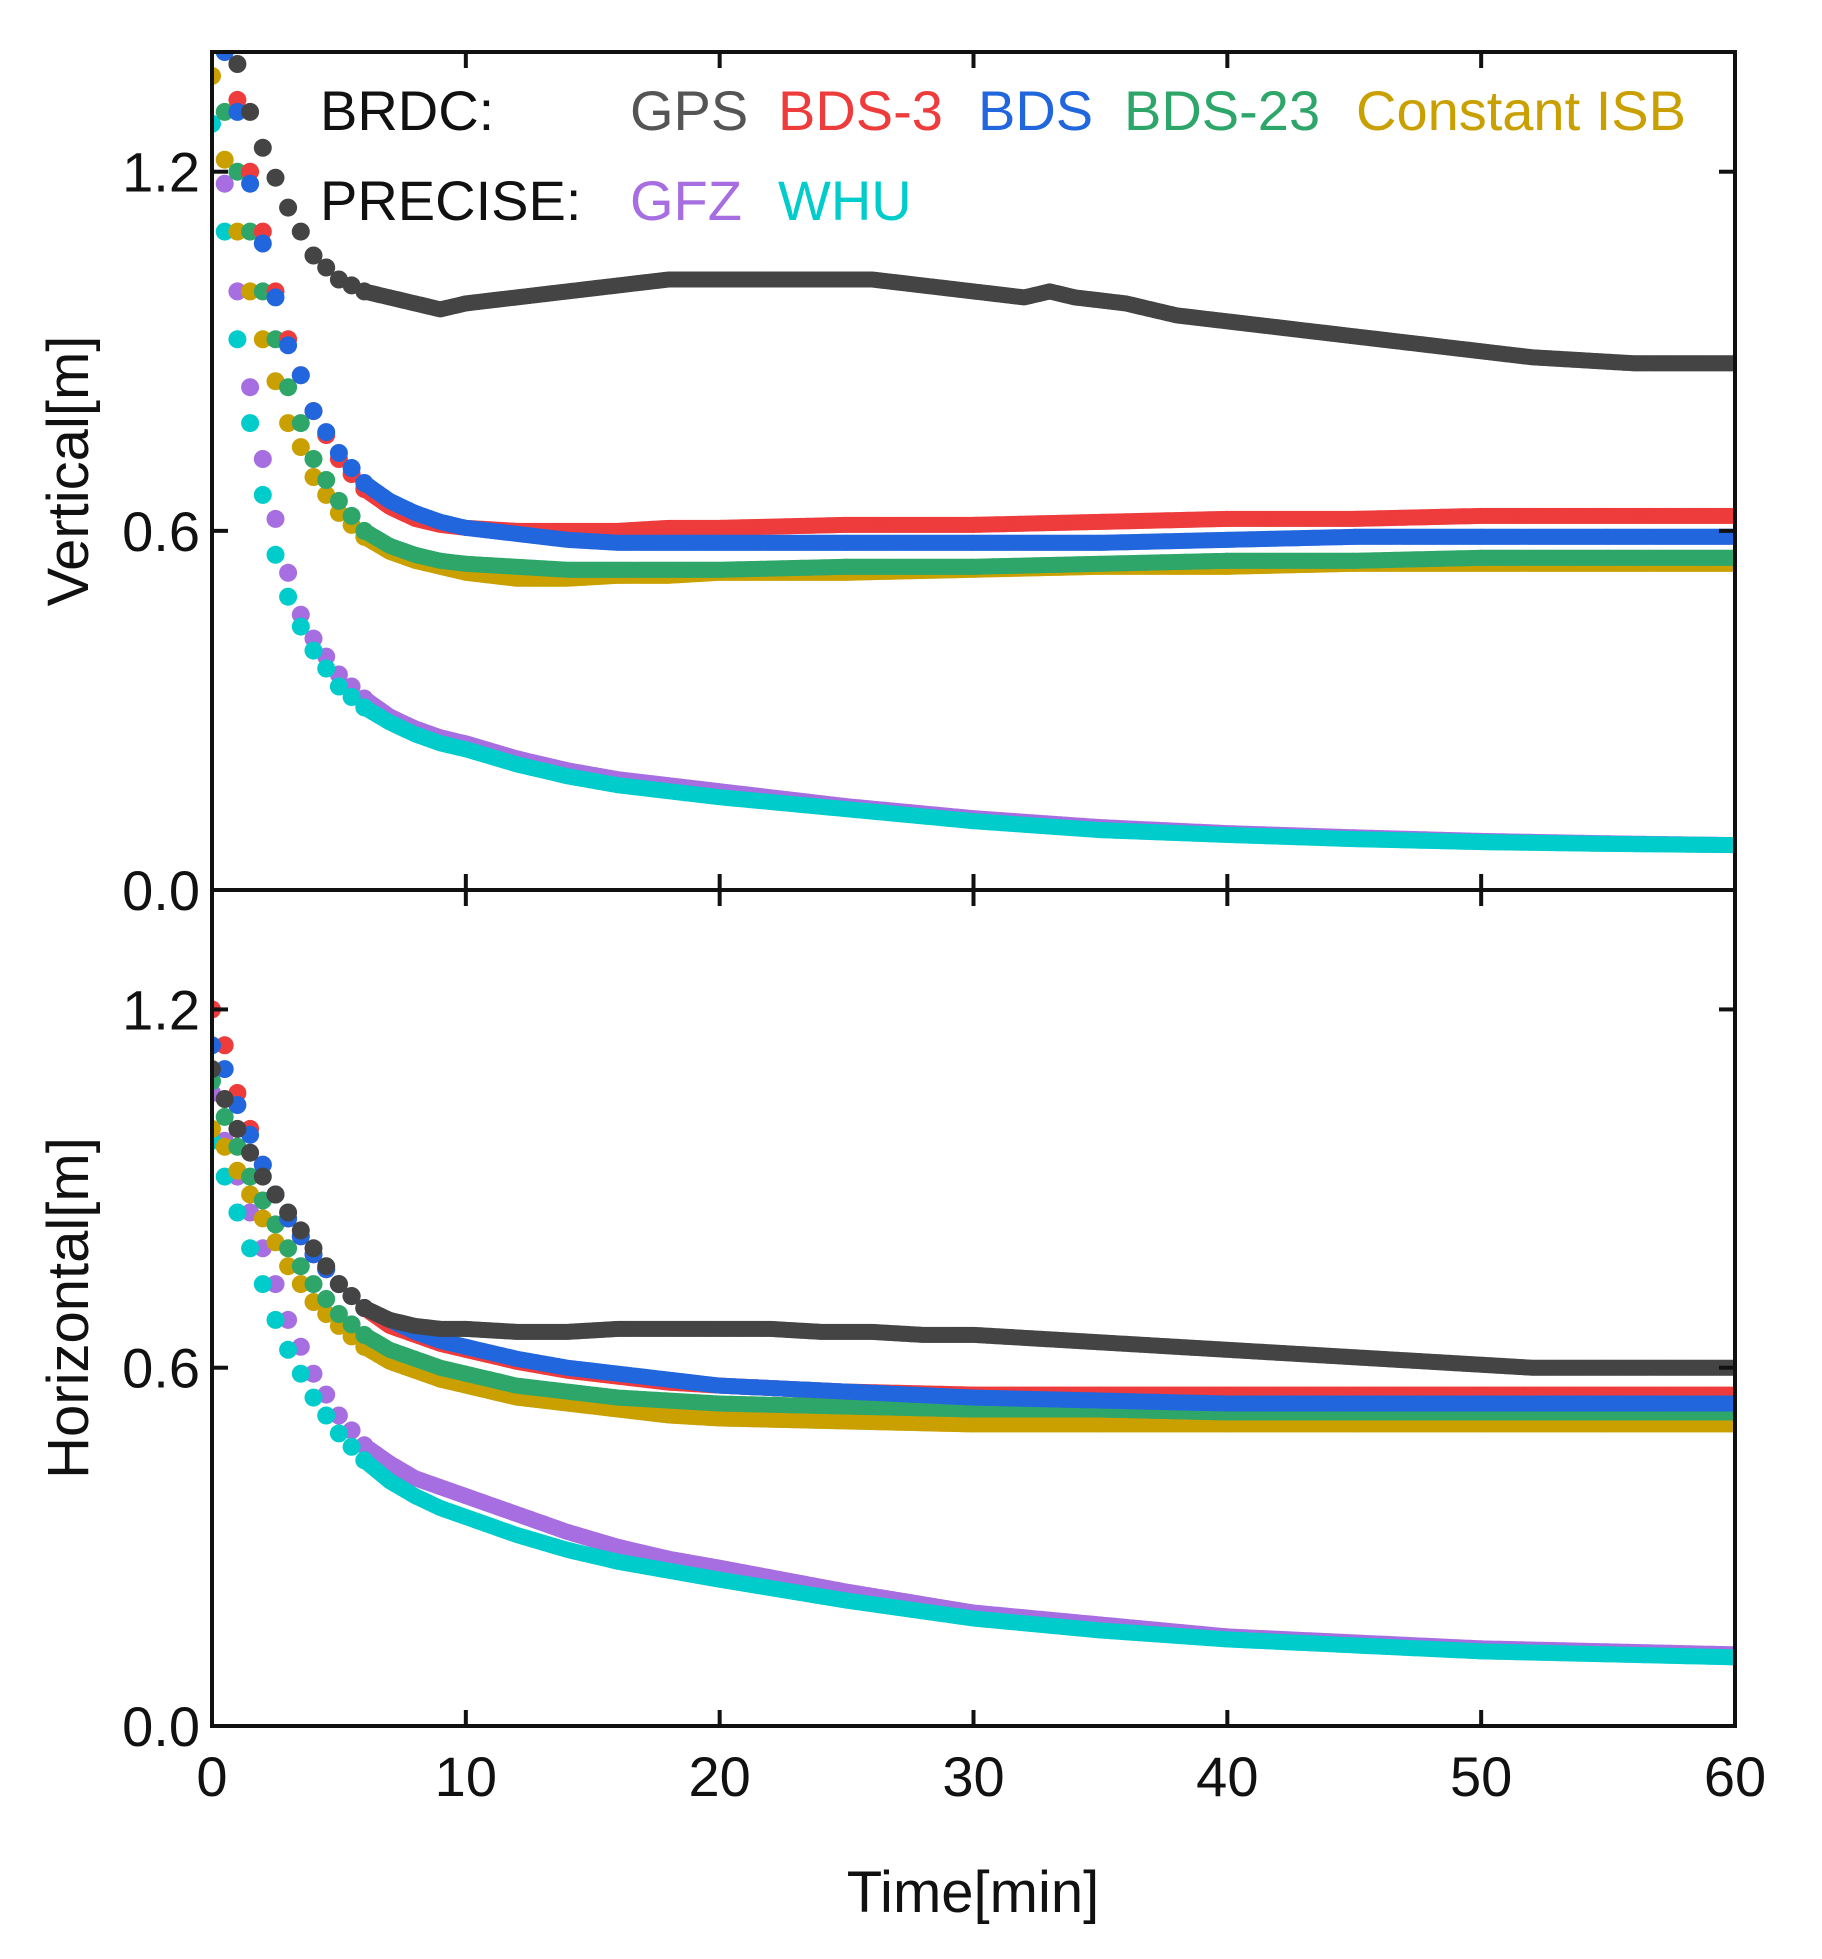 The image size is (1822, 1959). Describe the element at coordinates (1035, 110) in the screenshot. I see `legend-entry-bds: BDS` at that location.